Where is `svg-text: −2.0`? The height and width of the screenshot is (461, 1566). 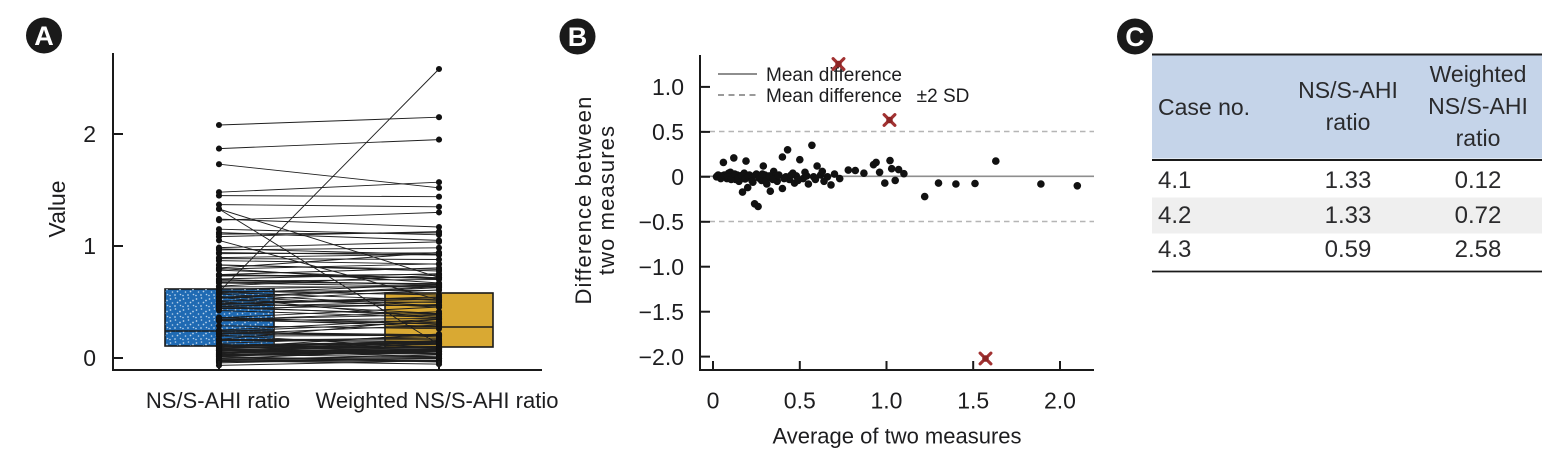 svg-text: −2.0 is located at coordinates (661, 357).